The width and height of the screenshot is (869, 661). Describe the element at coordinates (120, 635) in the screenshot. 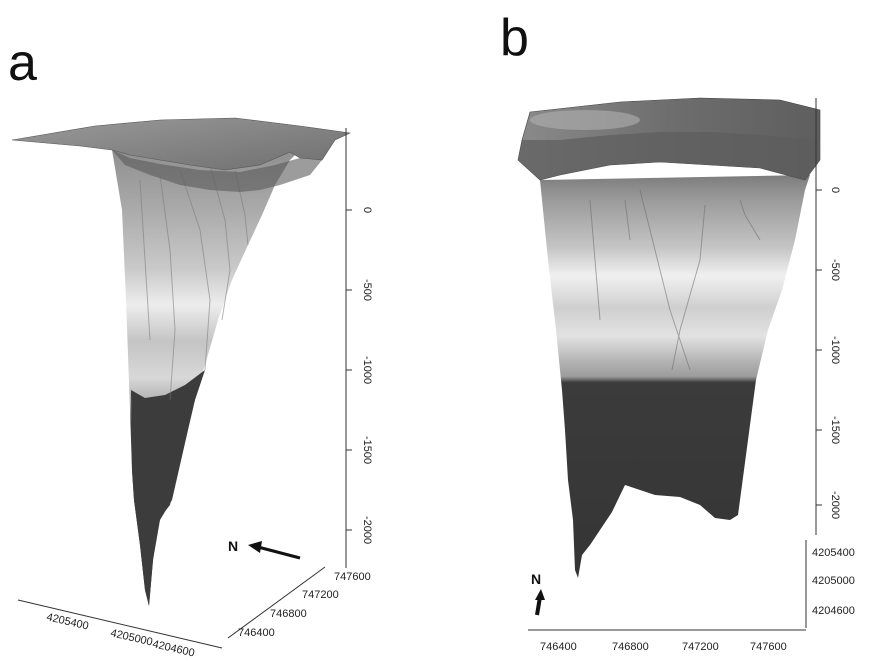

I see `panel-a-x-ticks: 4205400 4205000 4204600` at that location.